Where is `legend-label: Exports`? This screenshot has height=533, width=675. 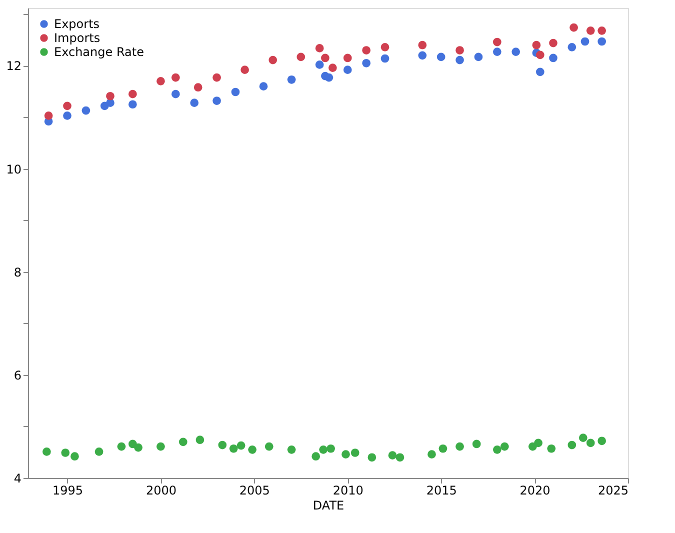 legend-label: Exports is located at coordinates (77, 24).